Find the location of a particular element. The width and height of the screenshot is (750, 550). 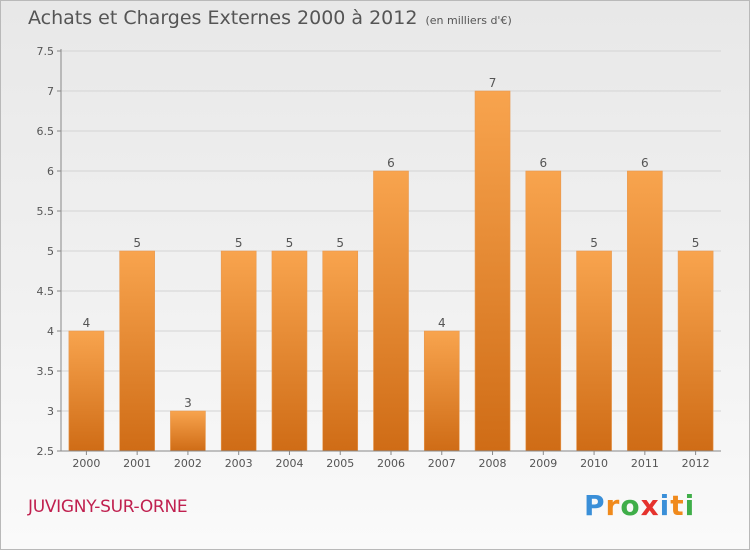

data-label-2006: 6 is located at coordinates (391, 163).